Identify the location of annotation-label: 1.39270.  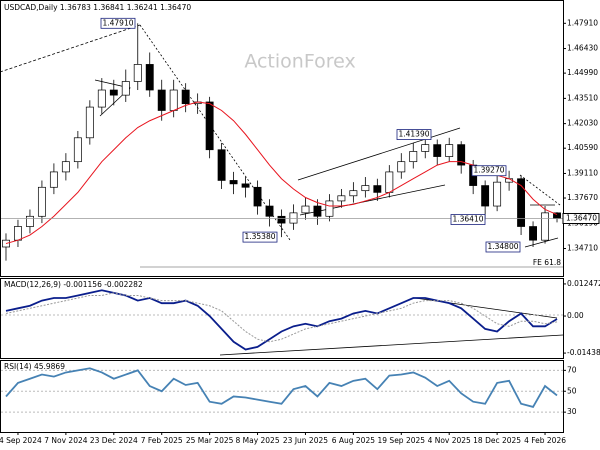
(488, 170).